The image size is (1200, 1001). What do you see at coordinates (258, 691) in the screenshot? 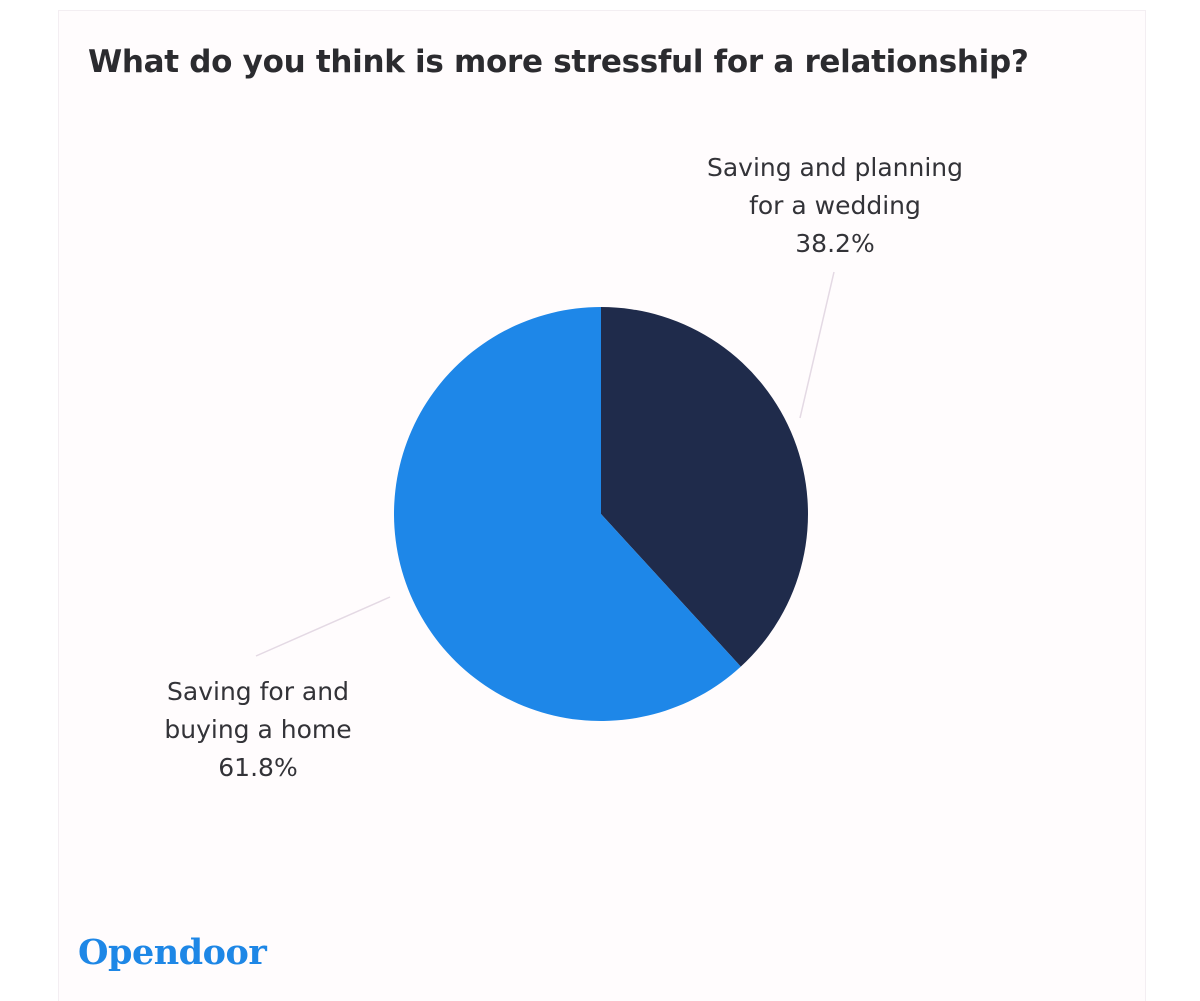
I see `slice-label-line: Saving for and` at bounding box center [258, 691].